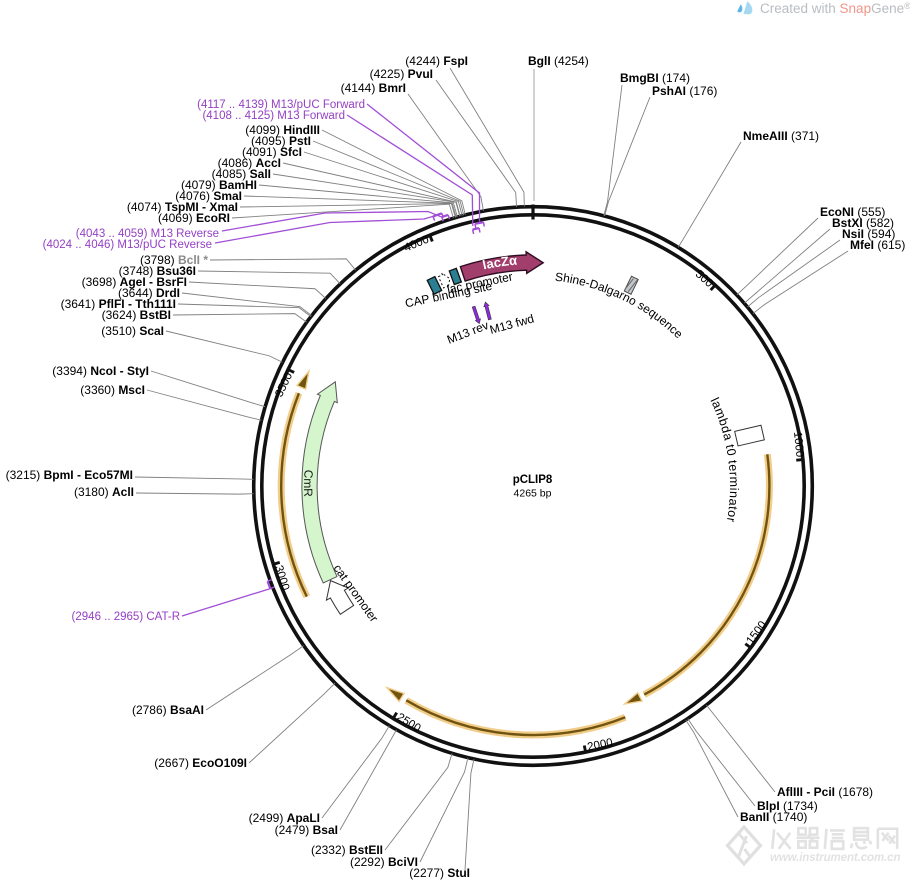  I want to click on svg-text: PshAI (176), so click(684, 91).